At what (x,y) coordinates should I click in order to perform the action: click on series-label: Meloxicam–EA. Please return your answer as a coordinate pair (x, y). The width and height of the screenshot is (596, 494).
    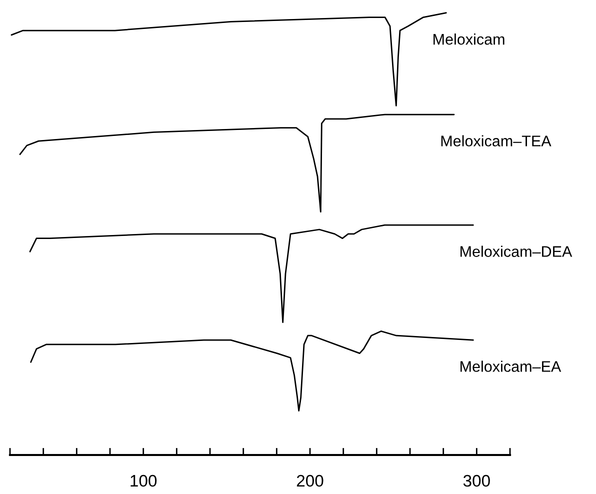
    Looking at the image, I should click on (511, 366).